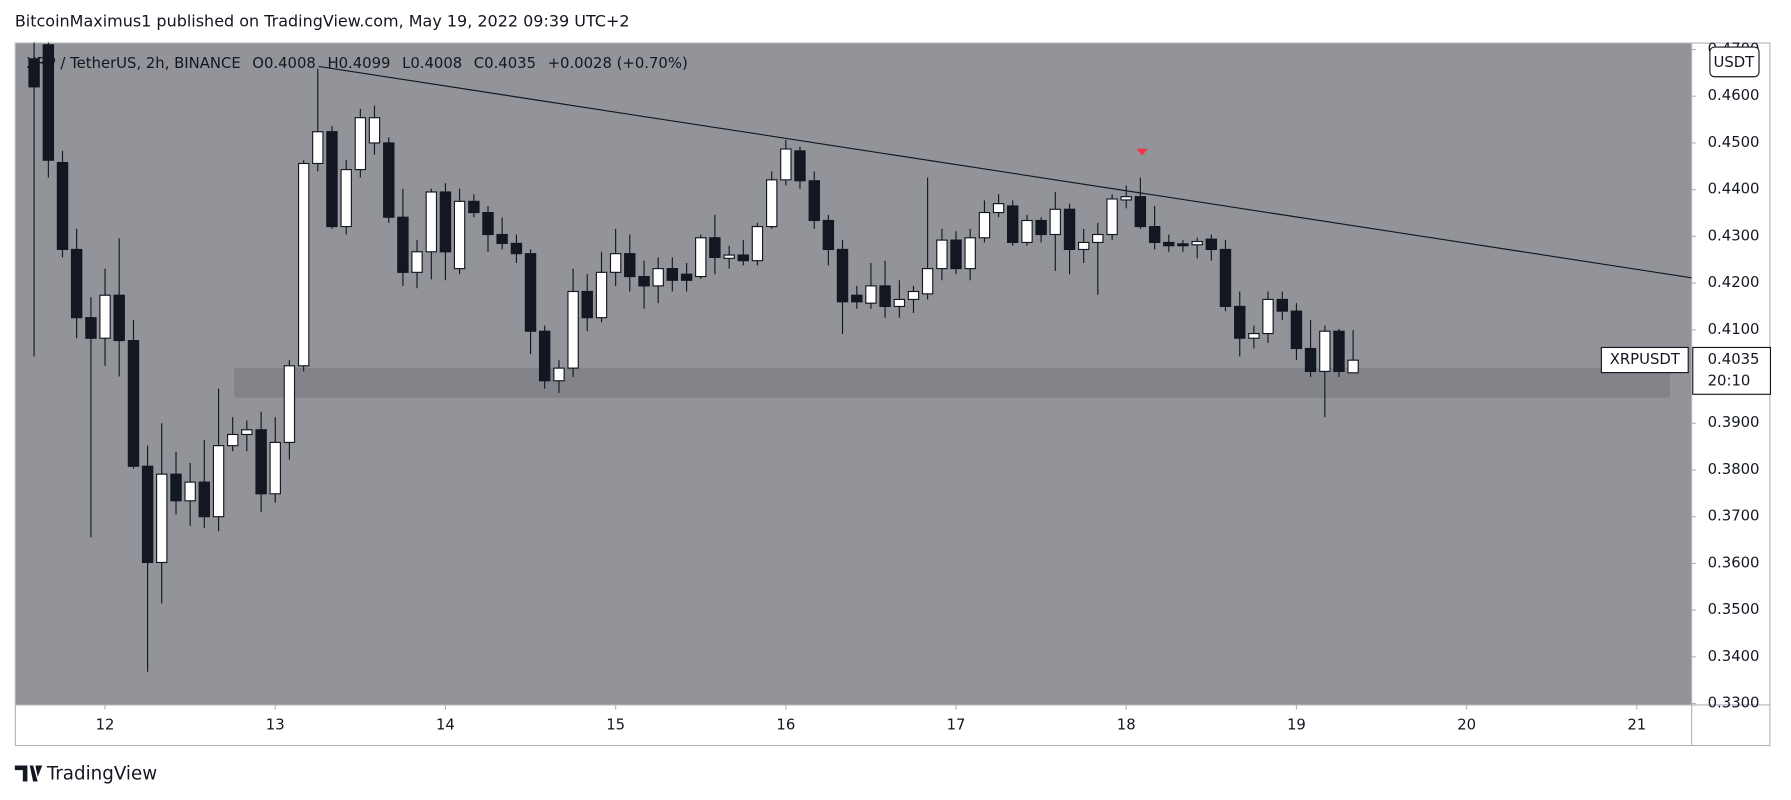 The width and height of the screenshot is (1791, 800). What do you see at coordinates (785, 725) in the screenshot?
I see `x-tick-label: 16` at bounding box center [785, 725].